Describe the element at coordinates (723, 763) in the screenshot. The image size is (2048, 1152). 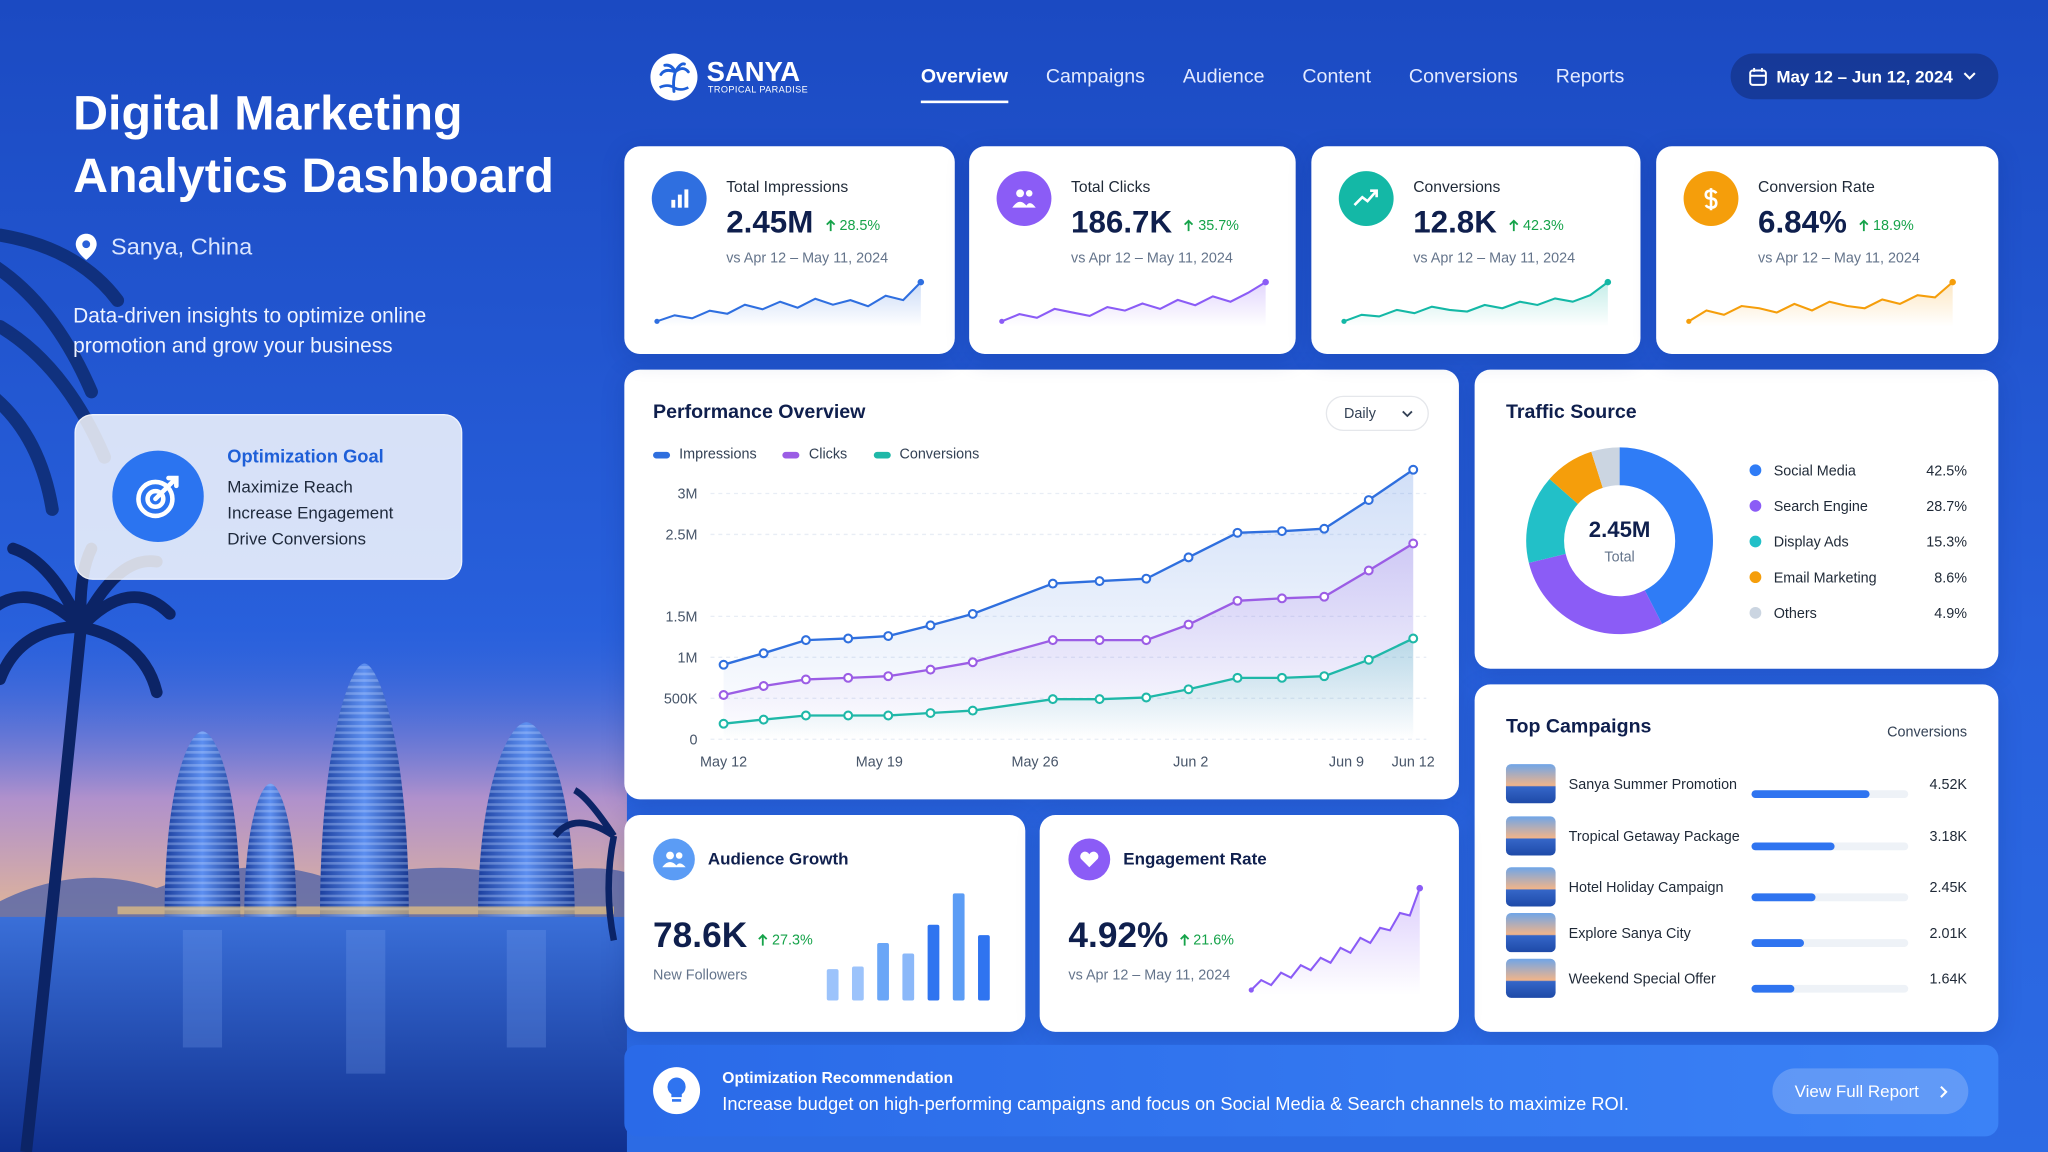
I see `x-tick-label: May 12` at that location.